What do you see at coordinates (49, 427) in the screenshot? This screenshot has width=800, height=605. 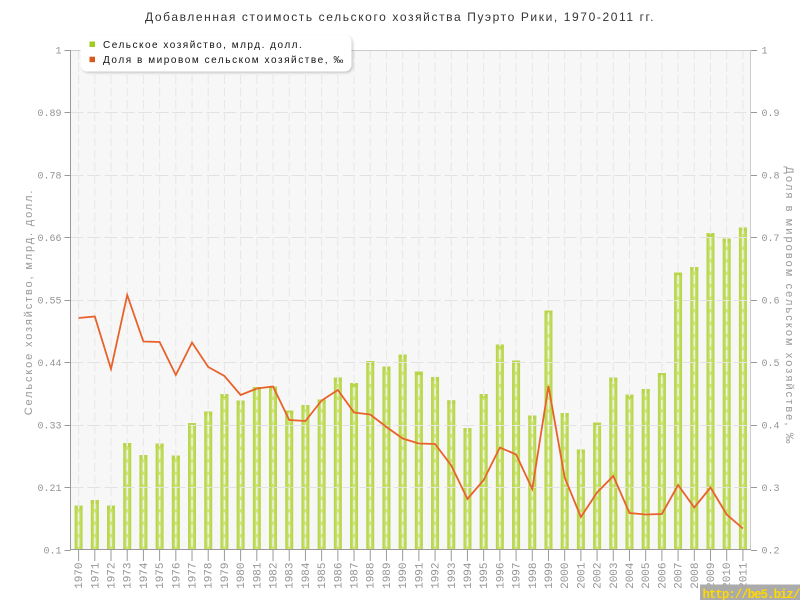 I see `svg-text: 0.33` at bounding box center [49, 427].